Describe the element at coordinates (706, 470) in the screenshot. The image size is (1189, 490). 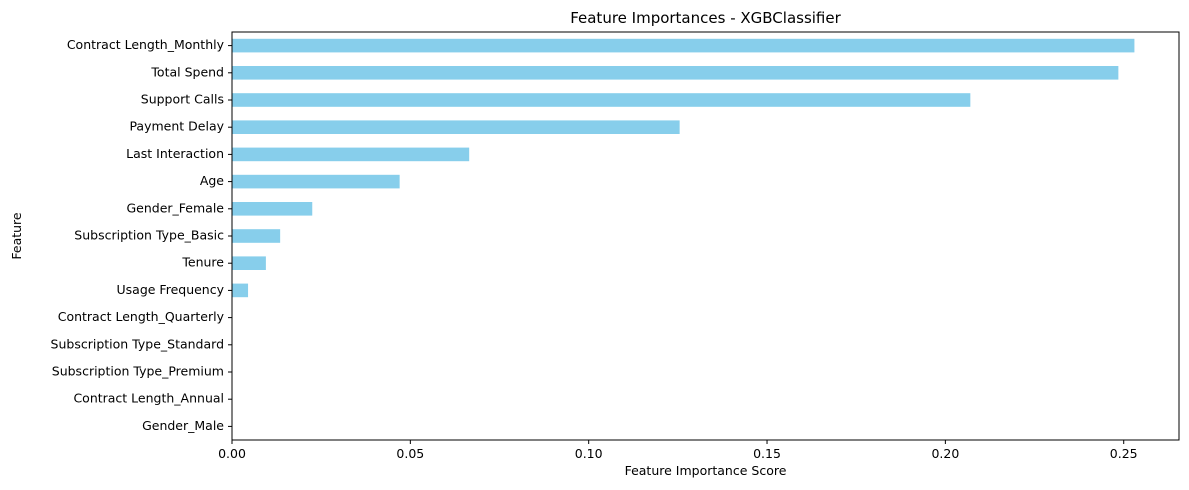
I see `x-axis-title: Feature Importance Score` at that location.